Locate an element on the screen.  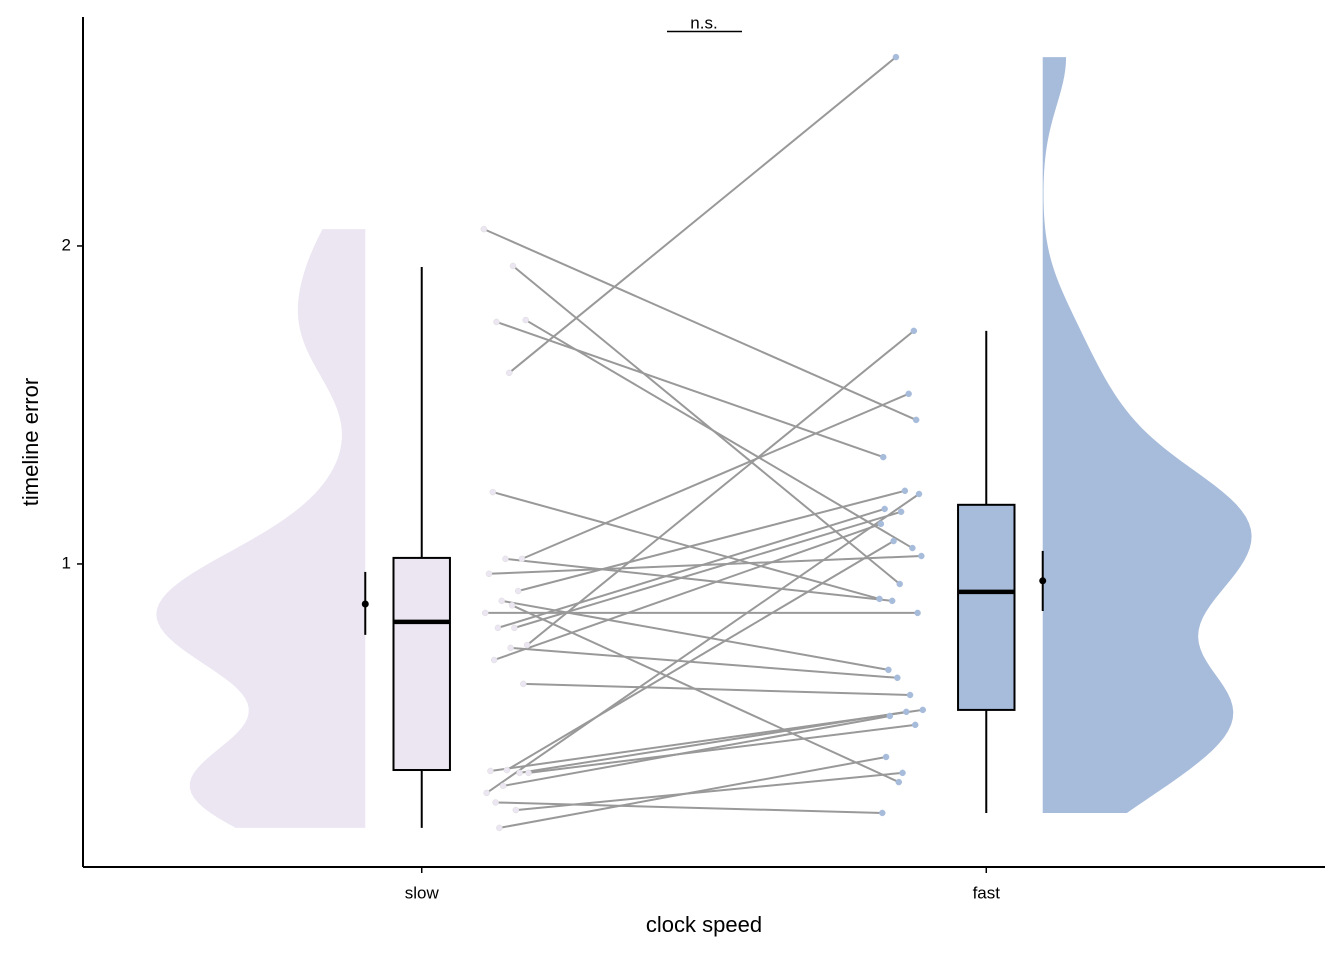
x-tick-label: slow is located at coordinates (422, 892).